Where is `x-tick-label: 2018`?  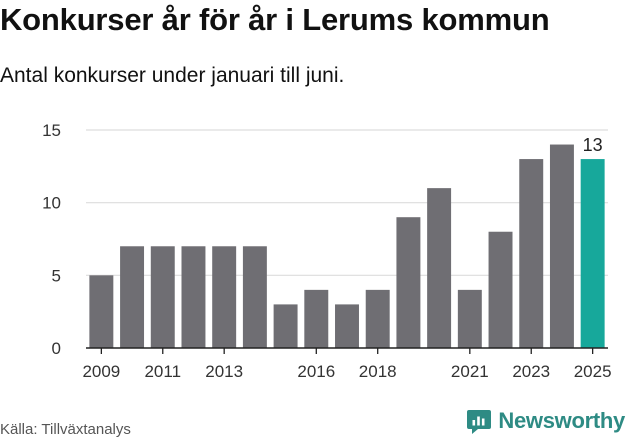 x-tick-label: 2018 is located at coordinates (378, 371).